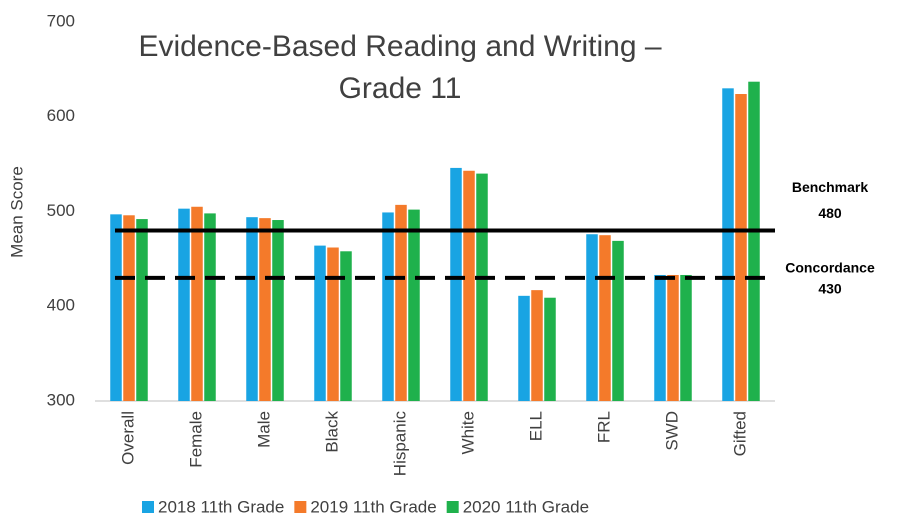 This screenshot has height=522, width=898. Describe the element at coordinates (263, 429) in the screenshot. I see `x-tick-label: Male` at that location.